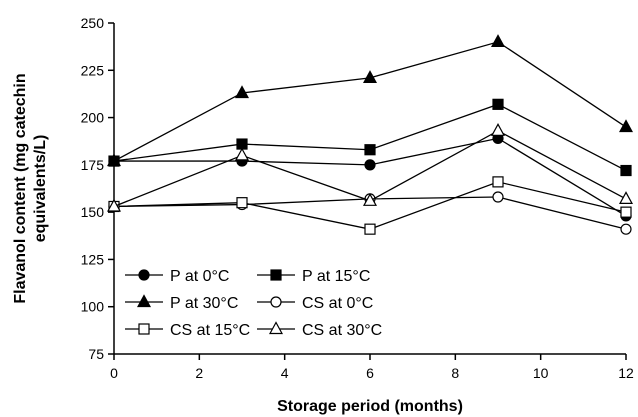  What do you see at coordinates (93, 23) in the screenshot?
I see `y-tick-label: 250` at bounding box center [93, 23].